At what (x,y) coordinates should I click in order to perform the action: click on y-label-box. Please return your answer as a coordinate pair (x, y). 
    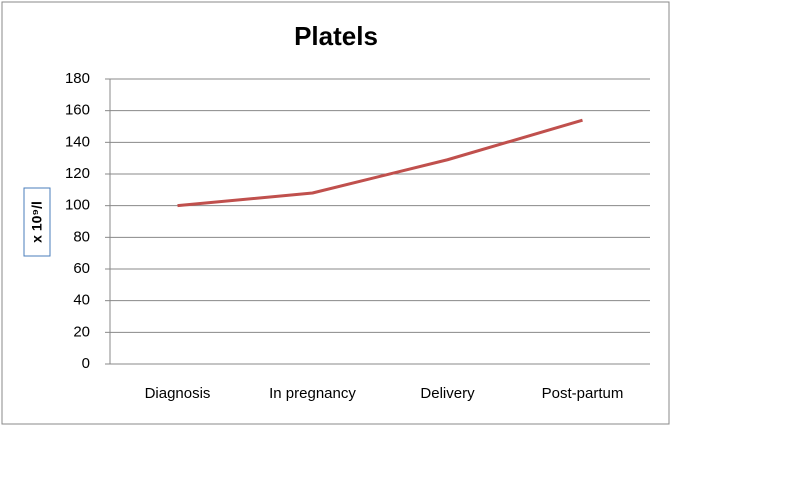
    Looking at the image, I should click on (37, 222).